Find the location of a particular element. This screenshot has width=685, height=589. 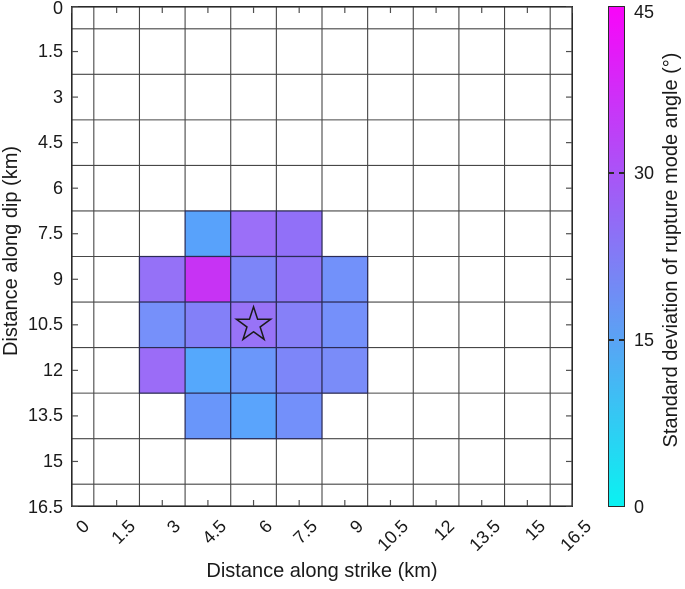

x-tick-label: 6 is located at coordinates (265, 527).